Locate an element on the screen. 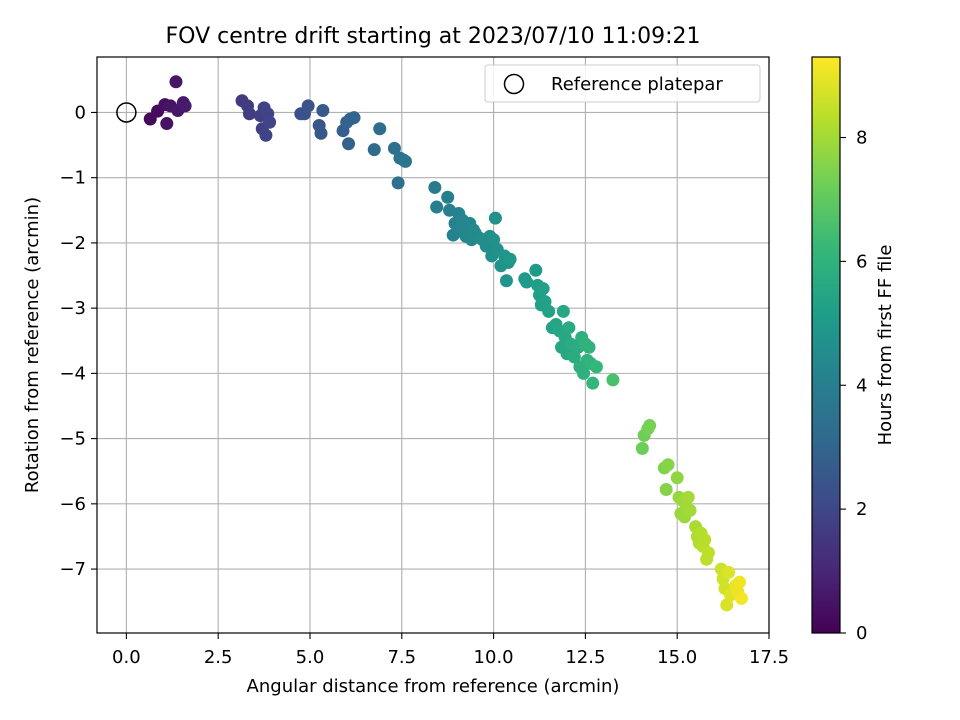 This screenshot has width=960, height=720. legend-marker-icon is located at coordinates (514, 84).